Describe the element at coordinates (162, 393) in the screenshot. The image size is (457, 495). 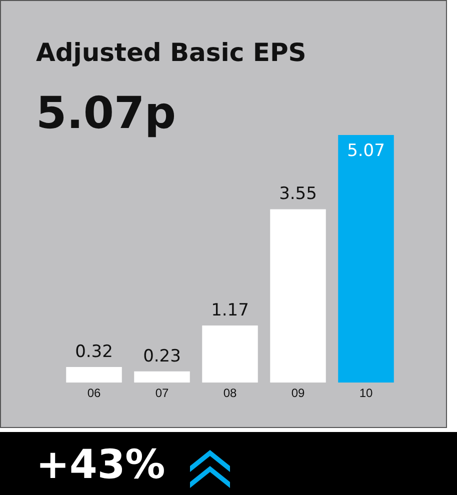
I see `x-tick-label: 07` at that location.